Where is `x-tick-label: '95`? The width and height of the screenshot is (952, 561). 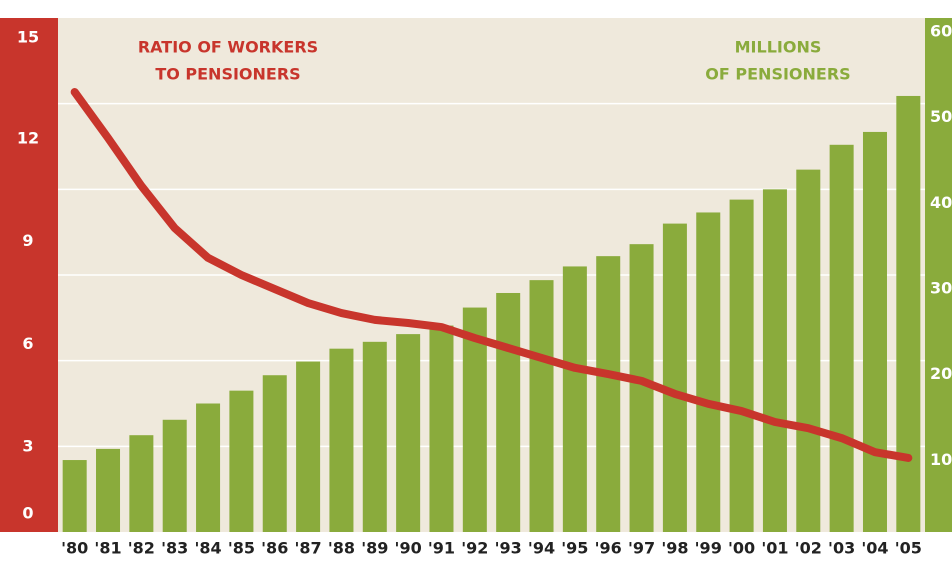 x-tick-label: '95 is located at coordinates (574, 548).